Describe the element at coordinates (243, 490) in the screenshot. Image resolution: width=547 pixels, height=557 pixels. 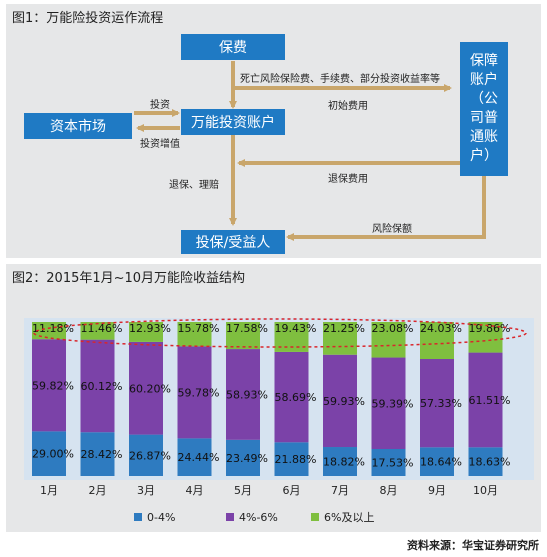
I see `x-tick-label: 5月` at that location.